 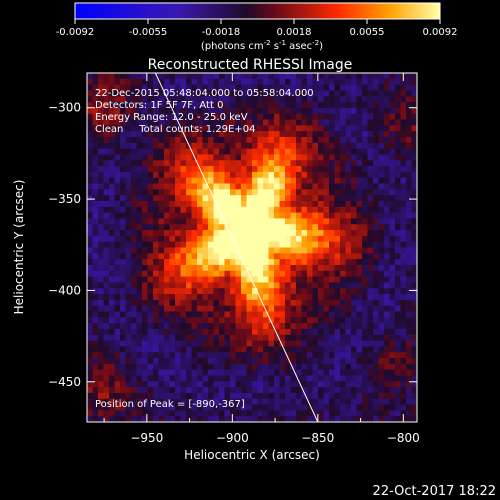 I want to click on x-axis-label: Heliocentric X (arcsec), so click(x=252, y=455).